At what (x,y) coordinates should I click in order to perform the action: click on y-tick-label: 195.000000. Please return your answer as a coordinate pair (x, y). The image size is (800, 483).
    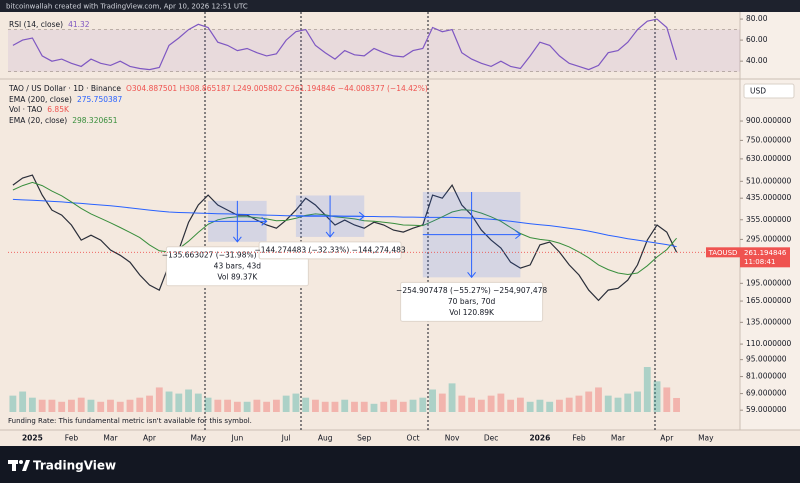
    Looking at the image, I should click on (769, 282).